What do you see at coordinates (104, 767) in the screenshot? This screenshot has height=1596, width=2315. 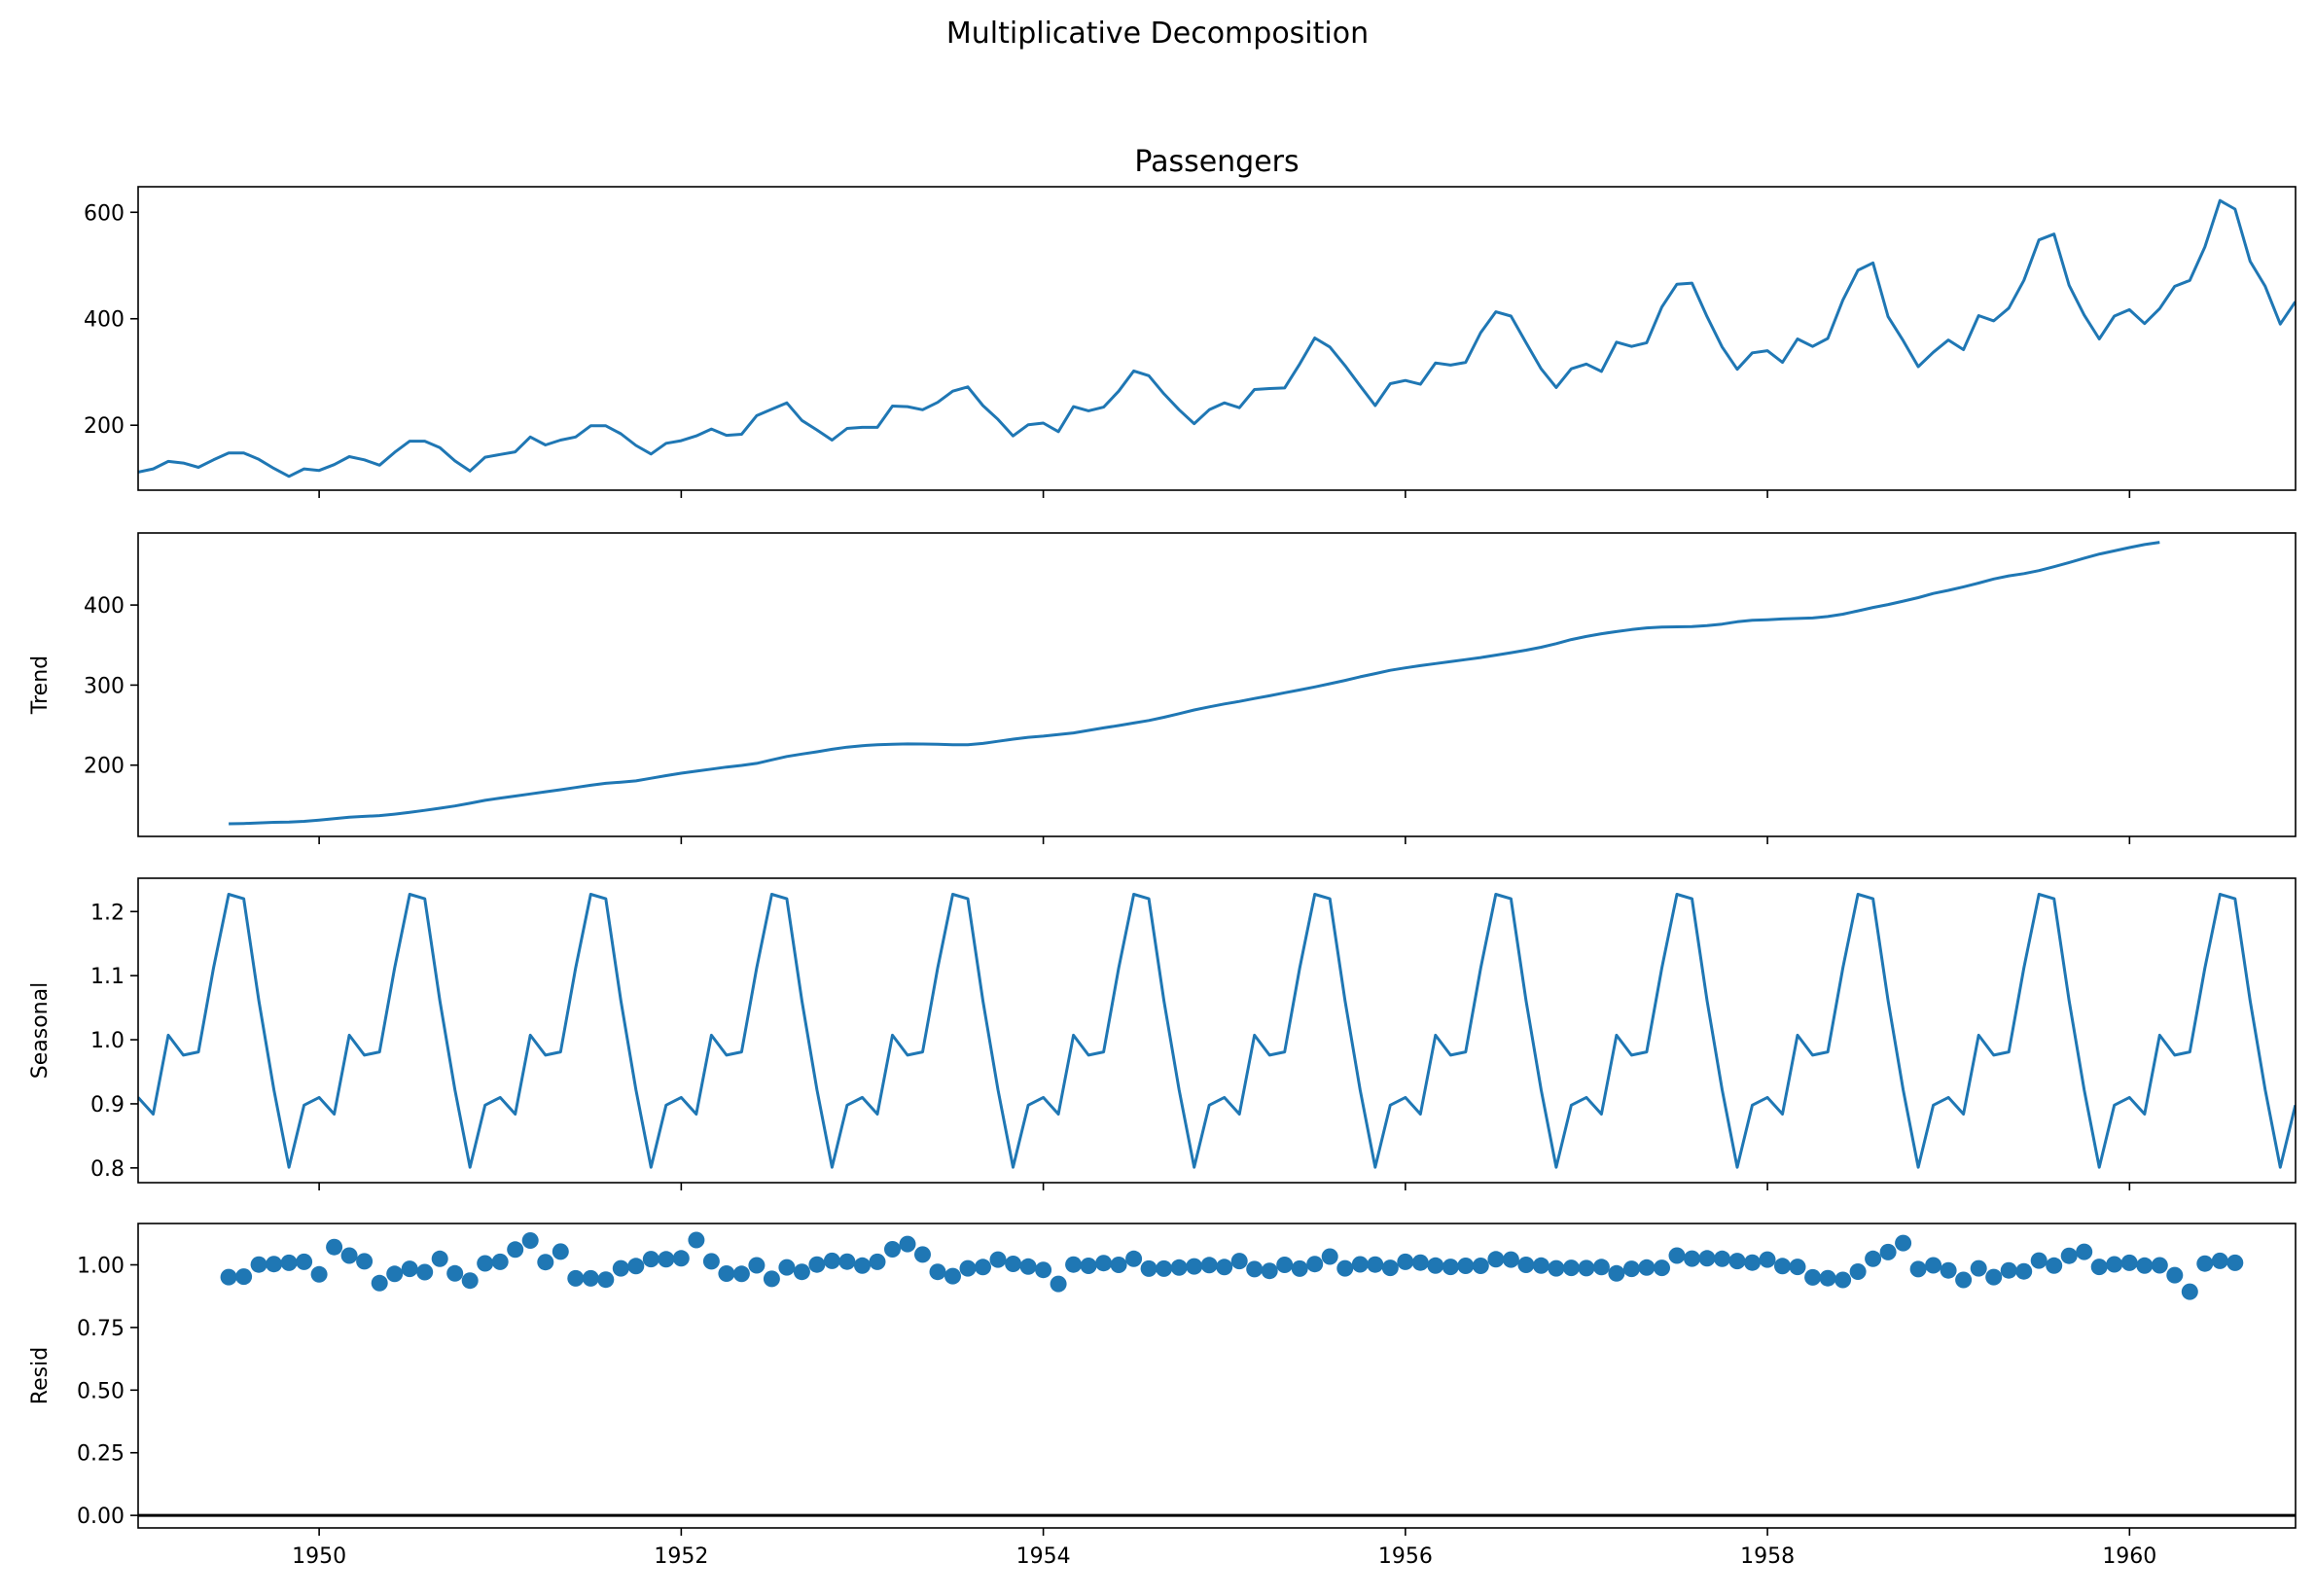 I see `trend-ytick-label: 200` at bounding box center [104, 767].